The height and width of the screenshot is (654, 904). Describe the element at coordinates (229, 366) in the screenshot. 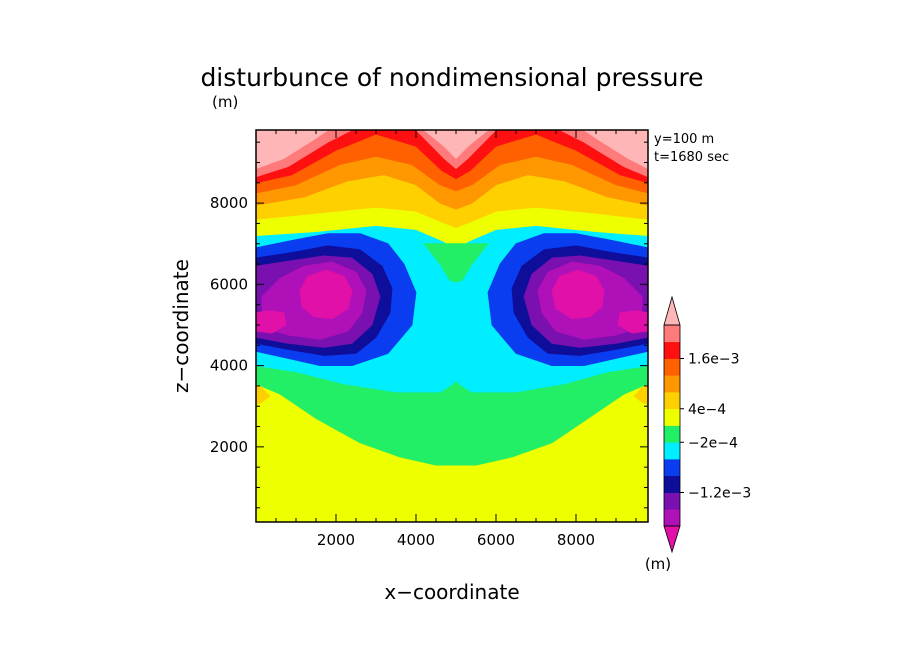

I see `y-tick-label: 4000` at that location.